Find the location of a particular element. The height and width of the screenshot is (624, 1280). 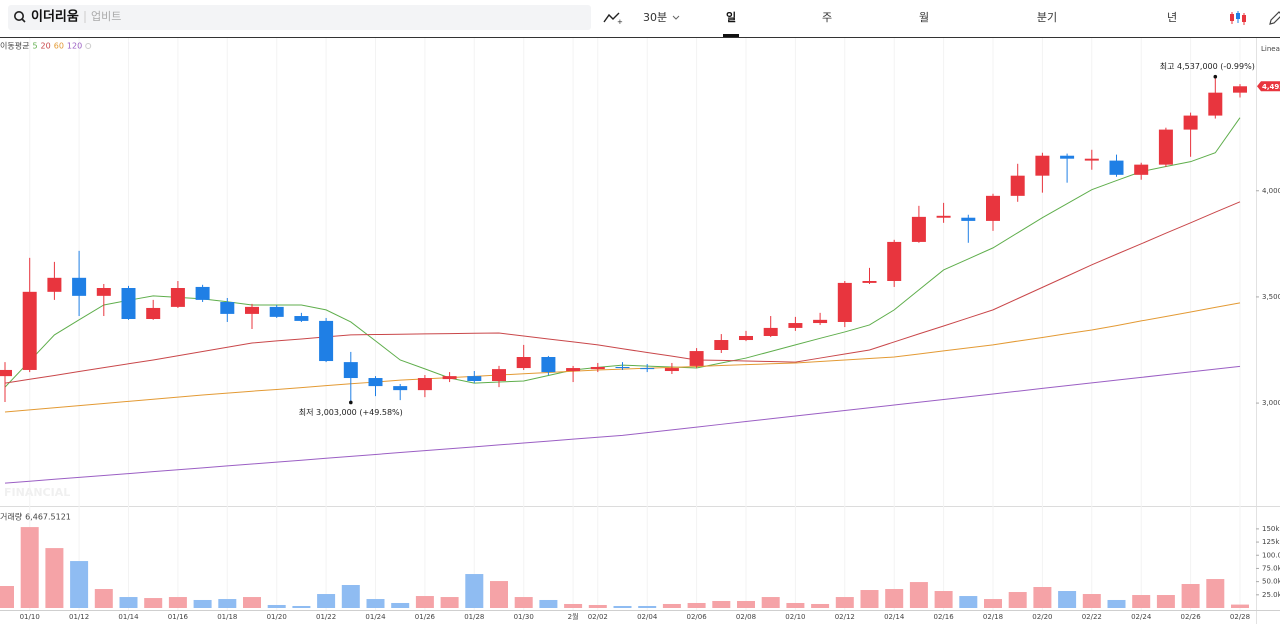

search-box is located at coordinates (299, 17).